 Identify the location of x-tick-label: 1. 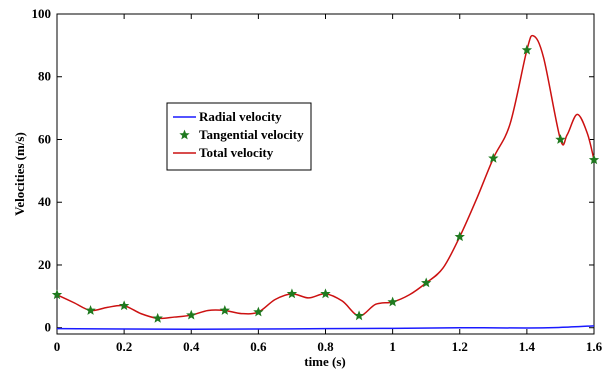
(392, 346).